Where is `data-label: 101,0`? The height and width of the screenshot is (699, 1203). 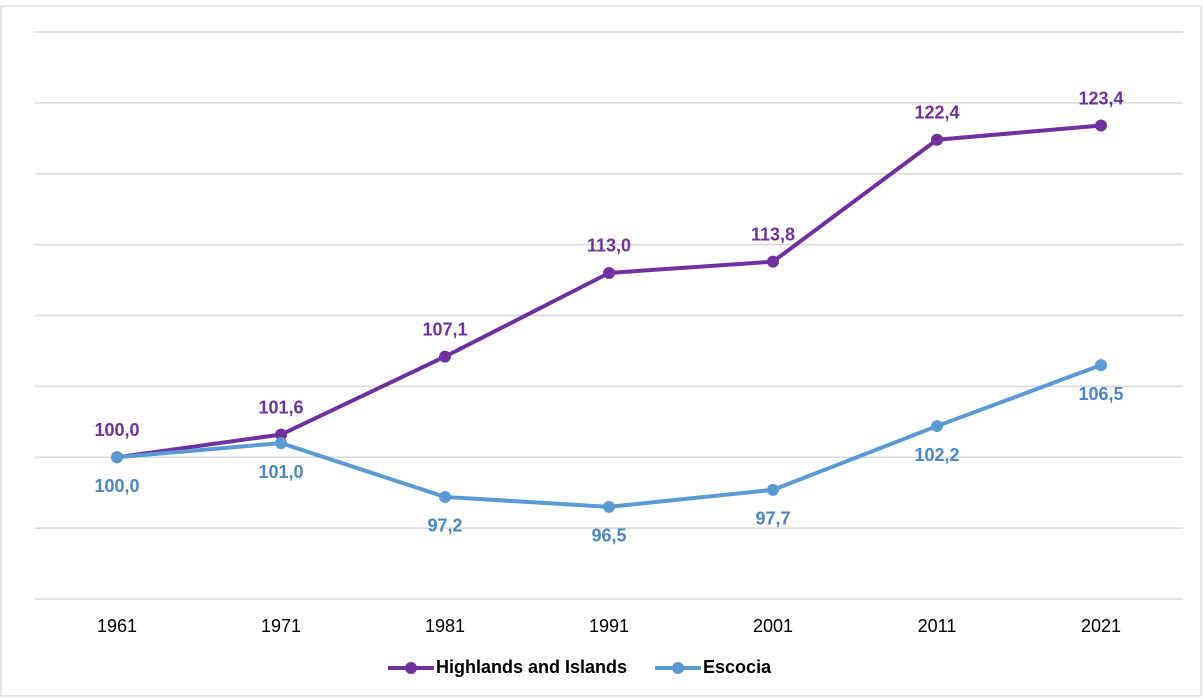
data-label: 101,0 is located at coordinates (280, 472).